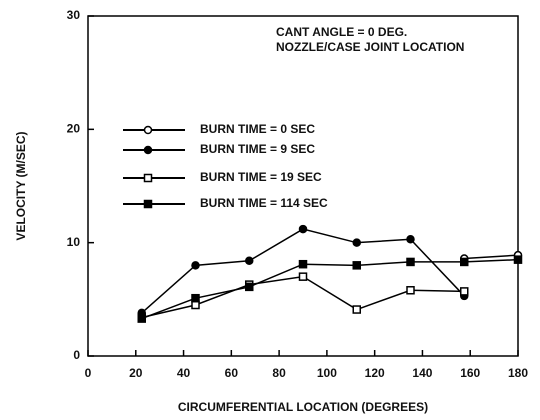 This screenshot has height=420, width=540. What do you see at coordinates (279, 373) in the screenshot?
I see `x-tick-label: 80` at bounding box center [279, 373].